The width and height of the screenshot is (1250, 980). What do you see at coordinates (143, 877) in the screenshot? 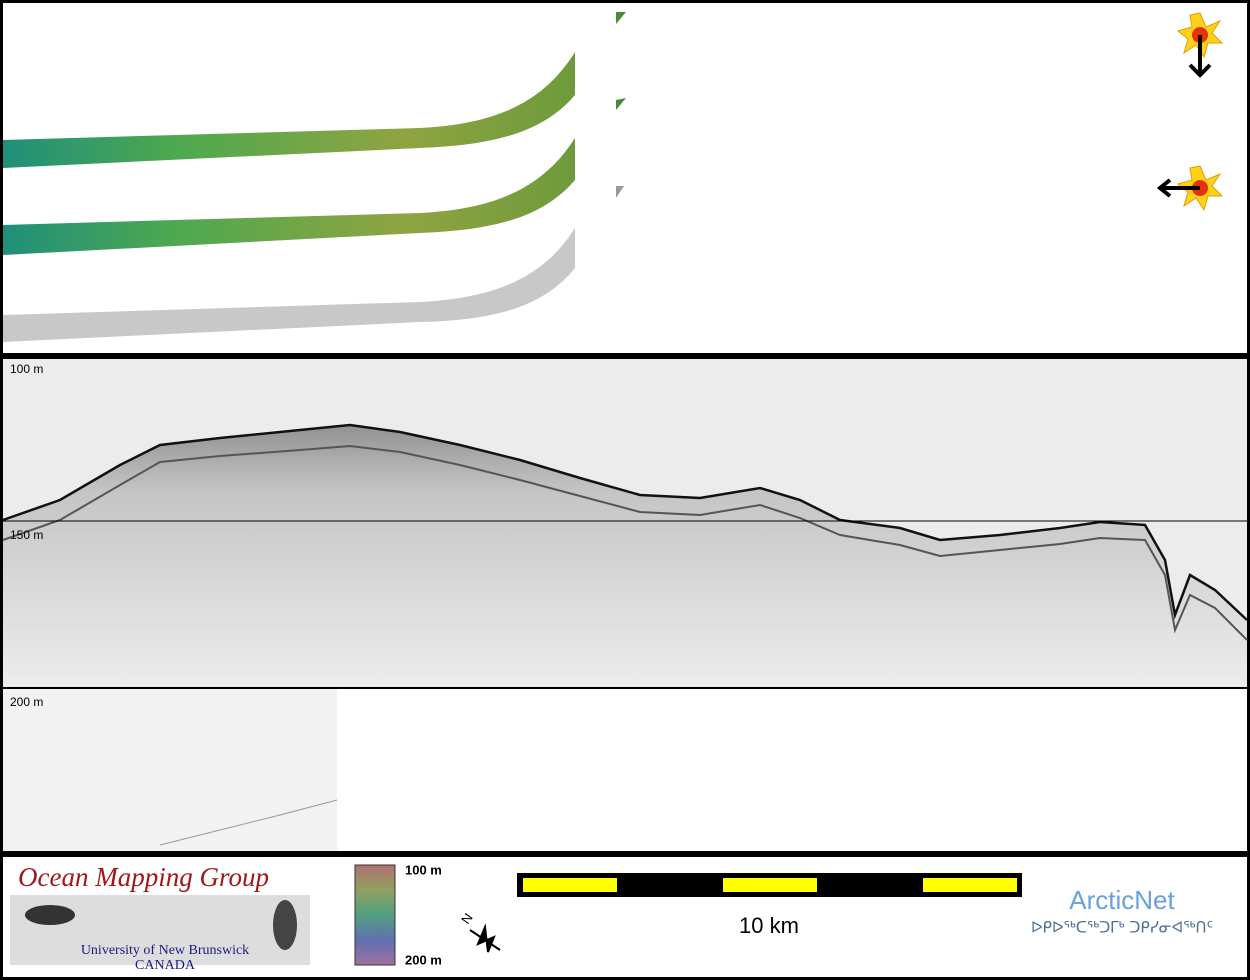
I see `logo-title: Ocean Mapping Group` at bounding box center [143, 877].